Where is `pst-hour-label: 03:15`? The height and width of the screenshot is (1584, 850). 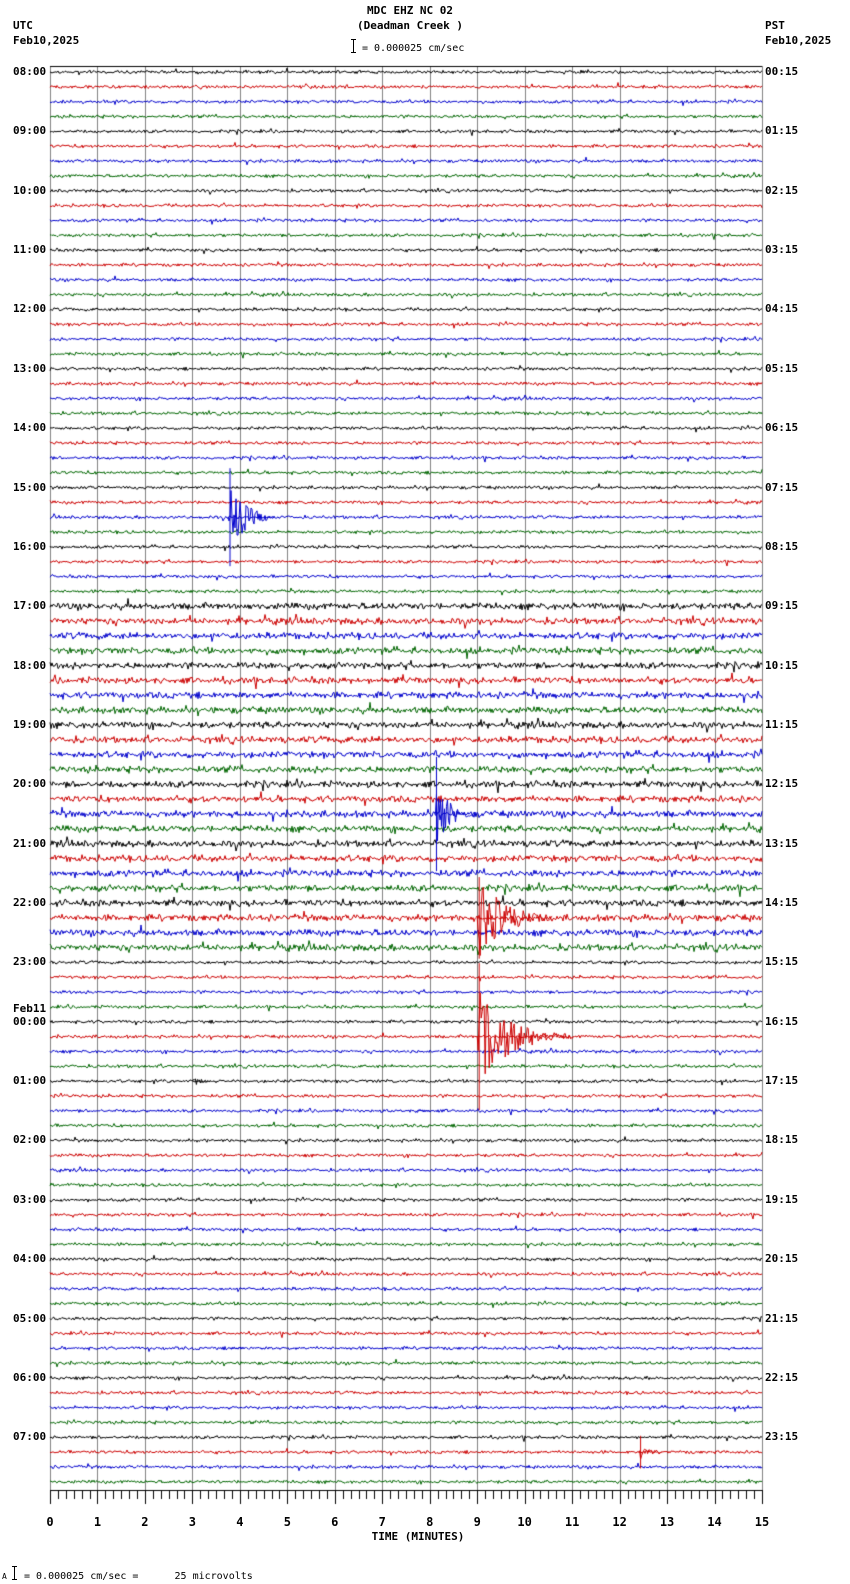
pst-hour-label: 03:15 is located at coordinates (782, 250).